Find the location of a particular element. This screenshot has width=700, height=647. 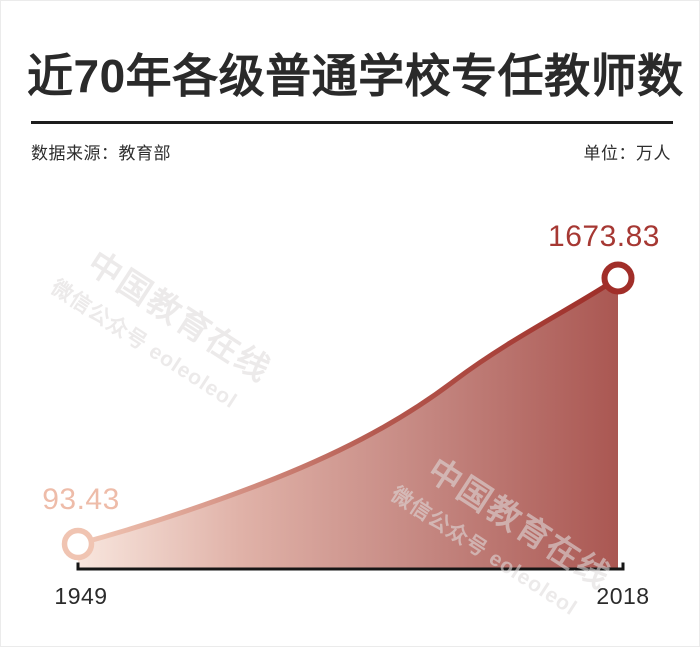

page-title: 近70年各级普通学校专任教师数 is located at coordinates (355, 76).